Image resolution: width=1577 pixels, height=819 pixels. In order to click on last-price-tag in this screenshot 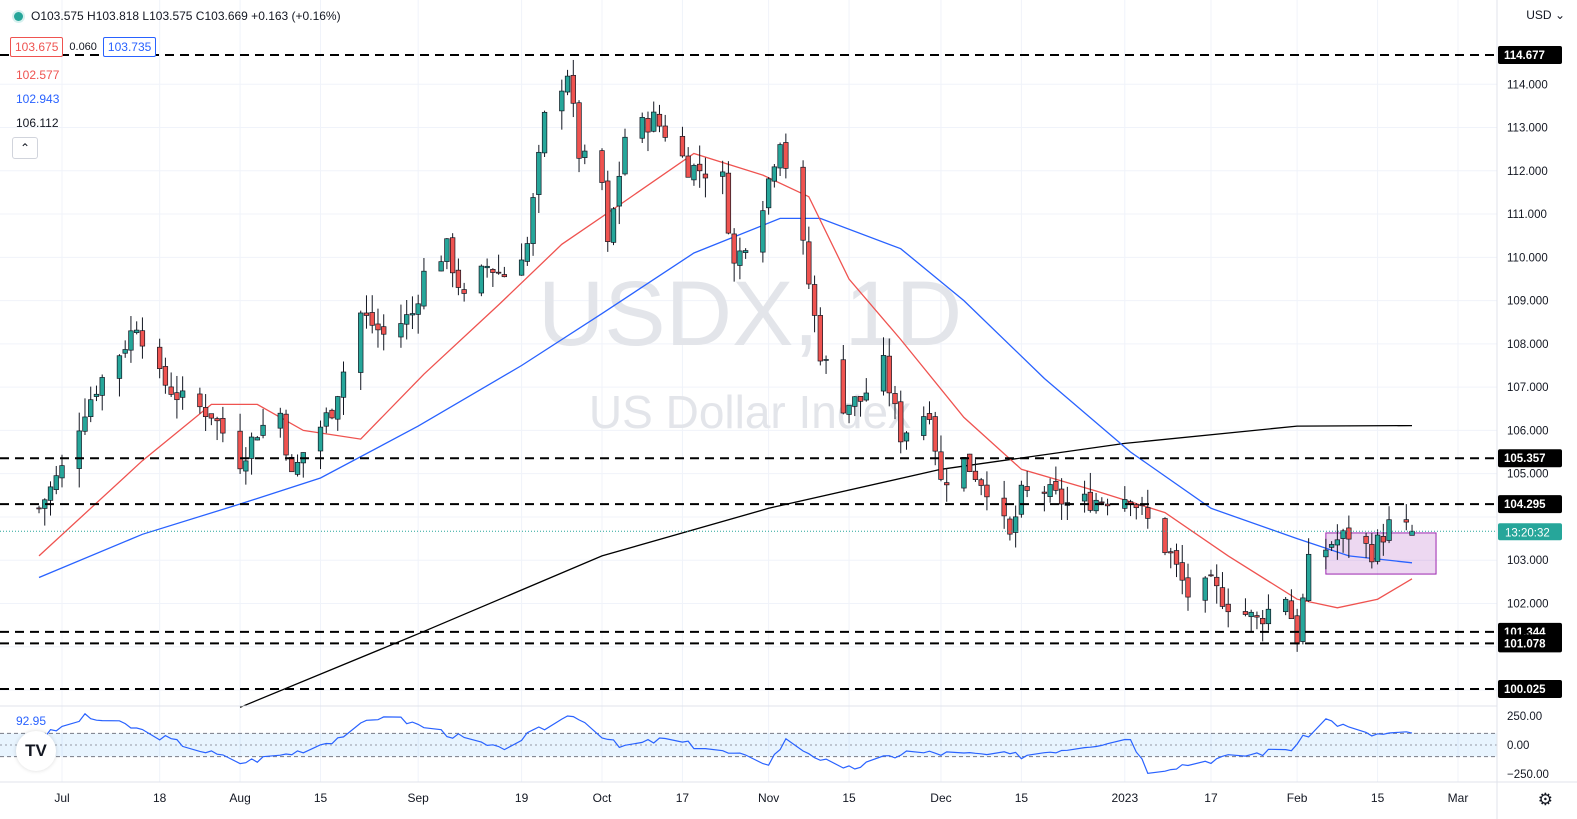, I will do `click(1530, 532)`.